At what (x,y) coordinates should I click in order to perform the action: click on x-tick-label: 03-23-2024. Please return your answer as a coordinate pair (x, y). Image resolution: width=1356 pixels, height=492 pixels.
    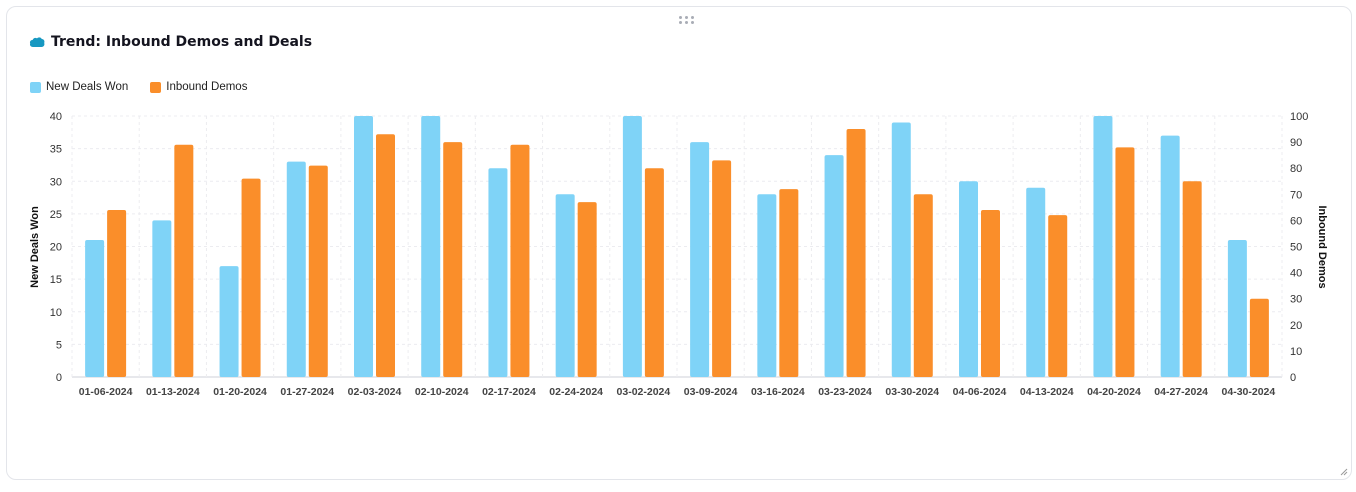
    Looking at the image, I should click on (845, 392).